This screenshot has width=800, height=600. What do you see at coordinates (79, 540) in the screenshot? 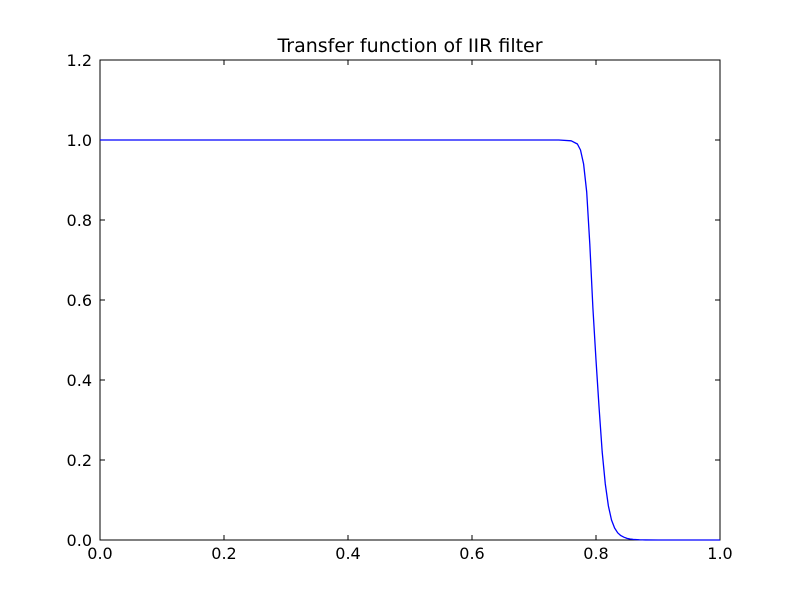
I see `y-tick-label: 0.0` at bounding box center [79, 540].